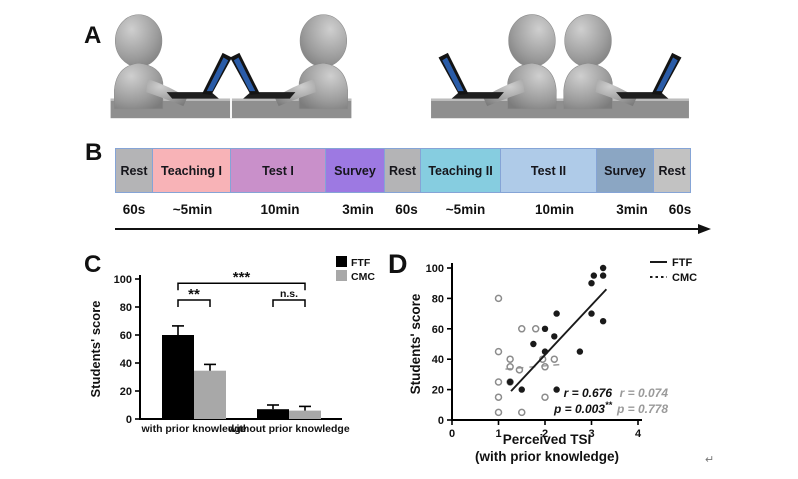 Image resolution: width=798 pixels, height=479 pixels. I want to click on return-mark: ↵, so click(710, 460).